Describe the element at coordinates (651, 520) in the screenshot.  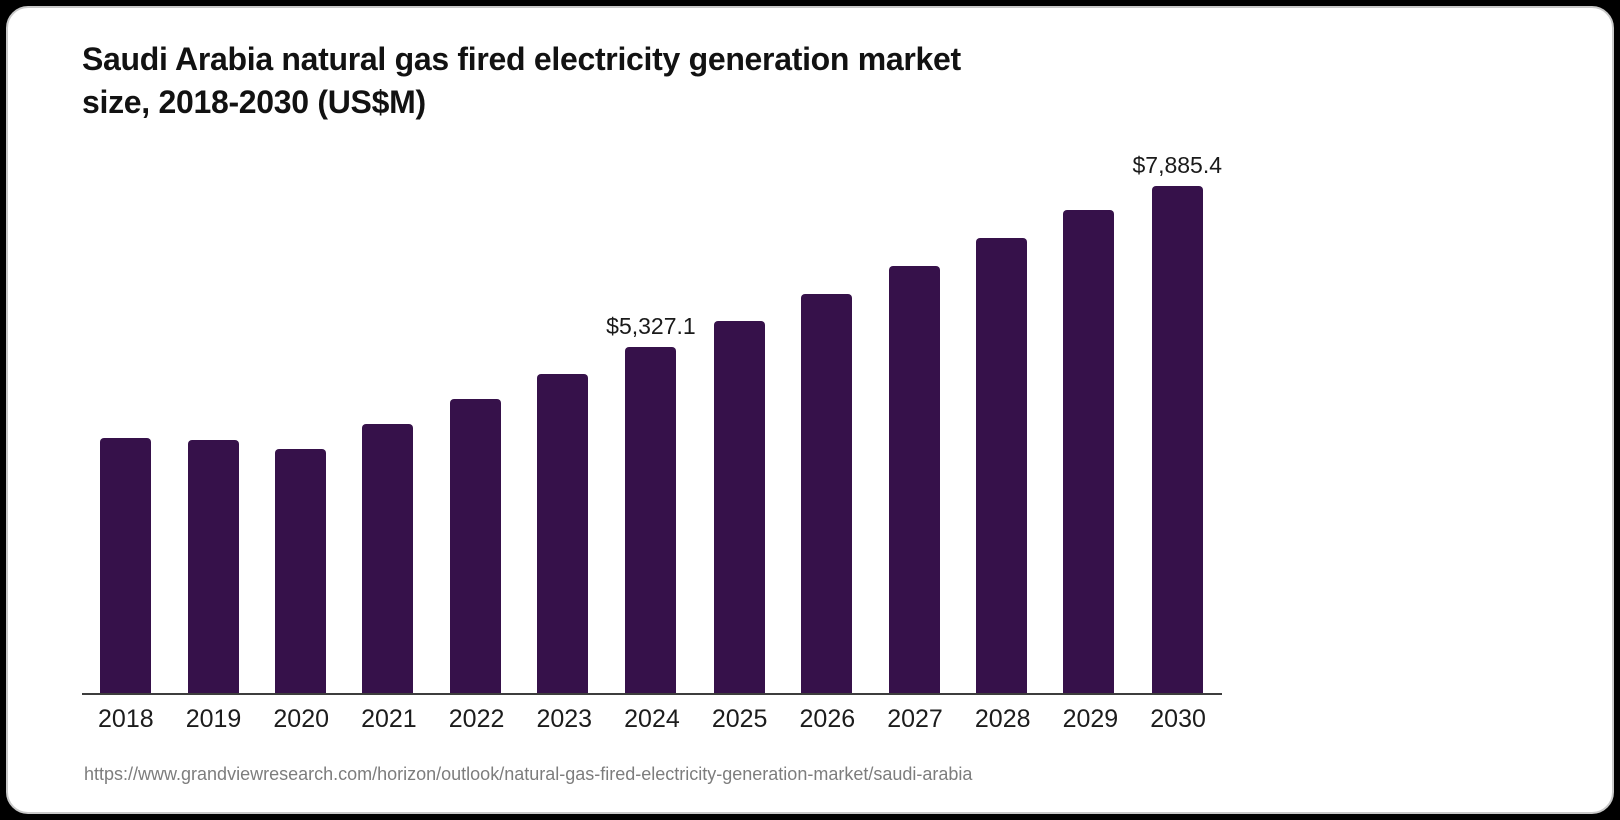
I see `bar-2024` at that location.